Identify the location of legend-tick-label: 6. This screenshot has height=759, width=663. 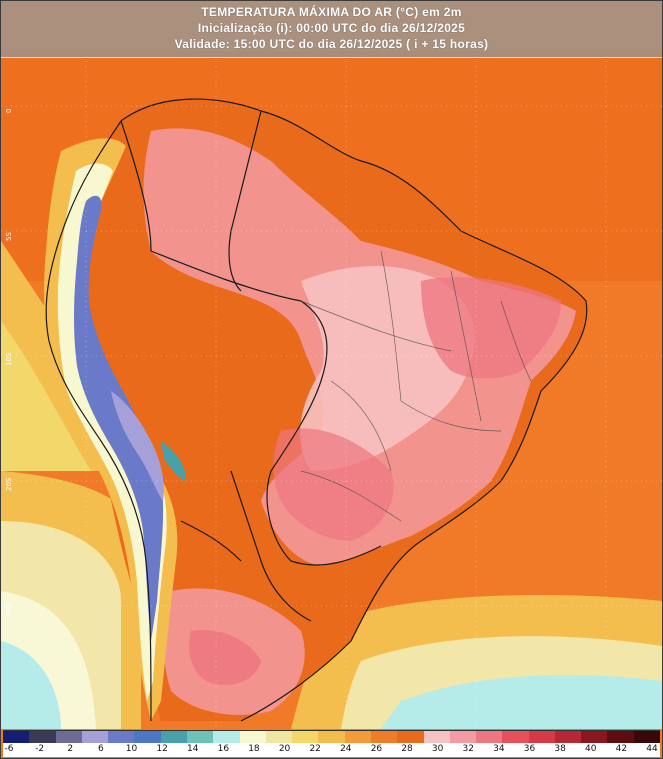
(100, 749).